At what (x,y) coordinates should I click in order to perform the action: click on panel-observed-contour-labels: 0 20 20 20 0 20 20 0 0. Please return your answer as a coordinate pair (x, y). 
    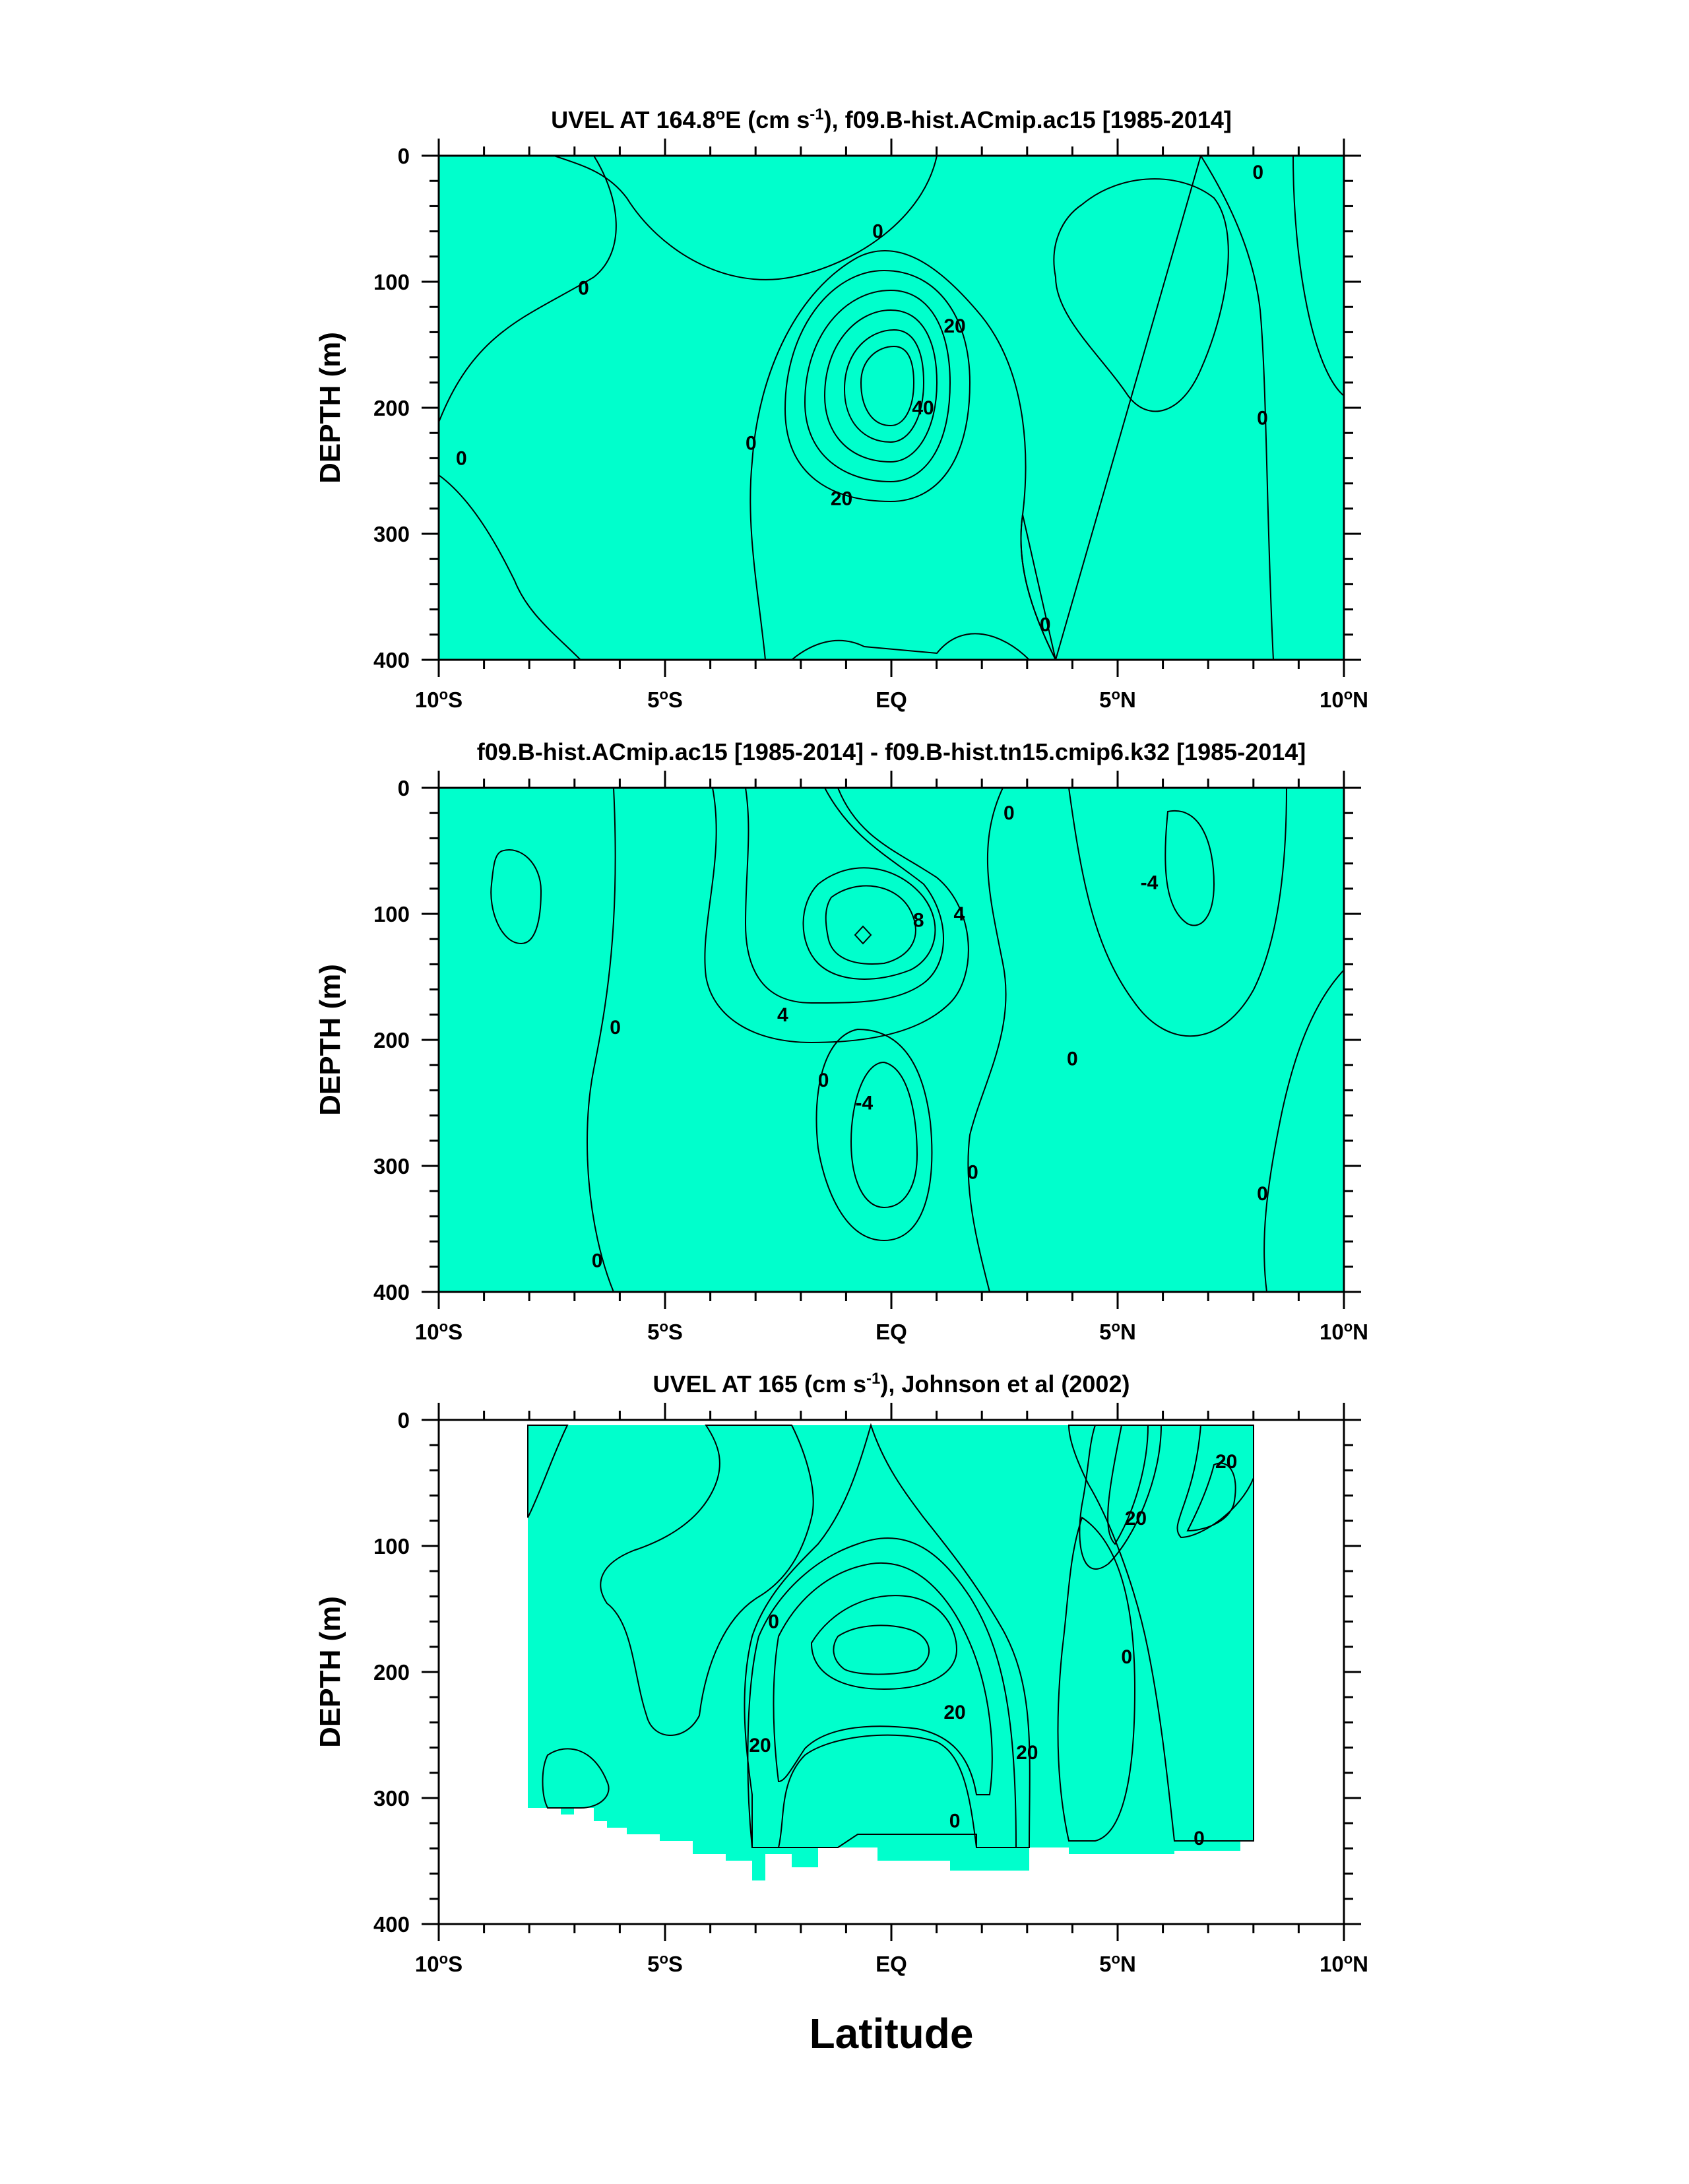
    Looking at the image, I should click on (993, 1650).